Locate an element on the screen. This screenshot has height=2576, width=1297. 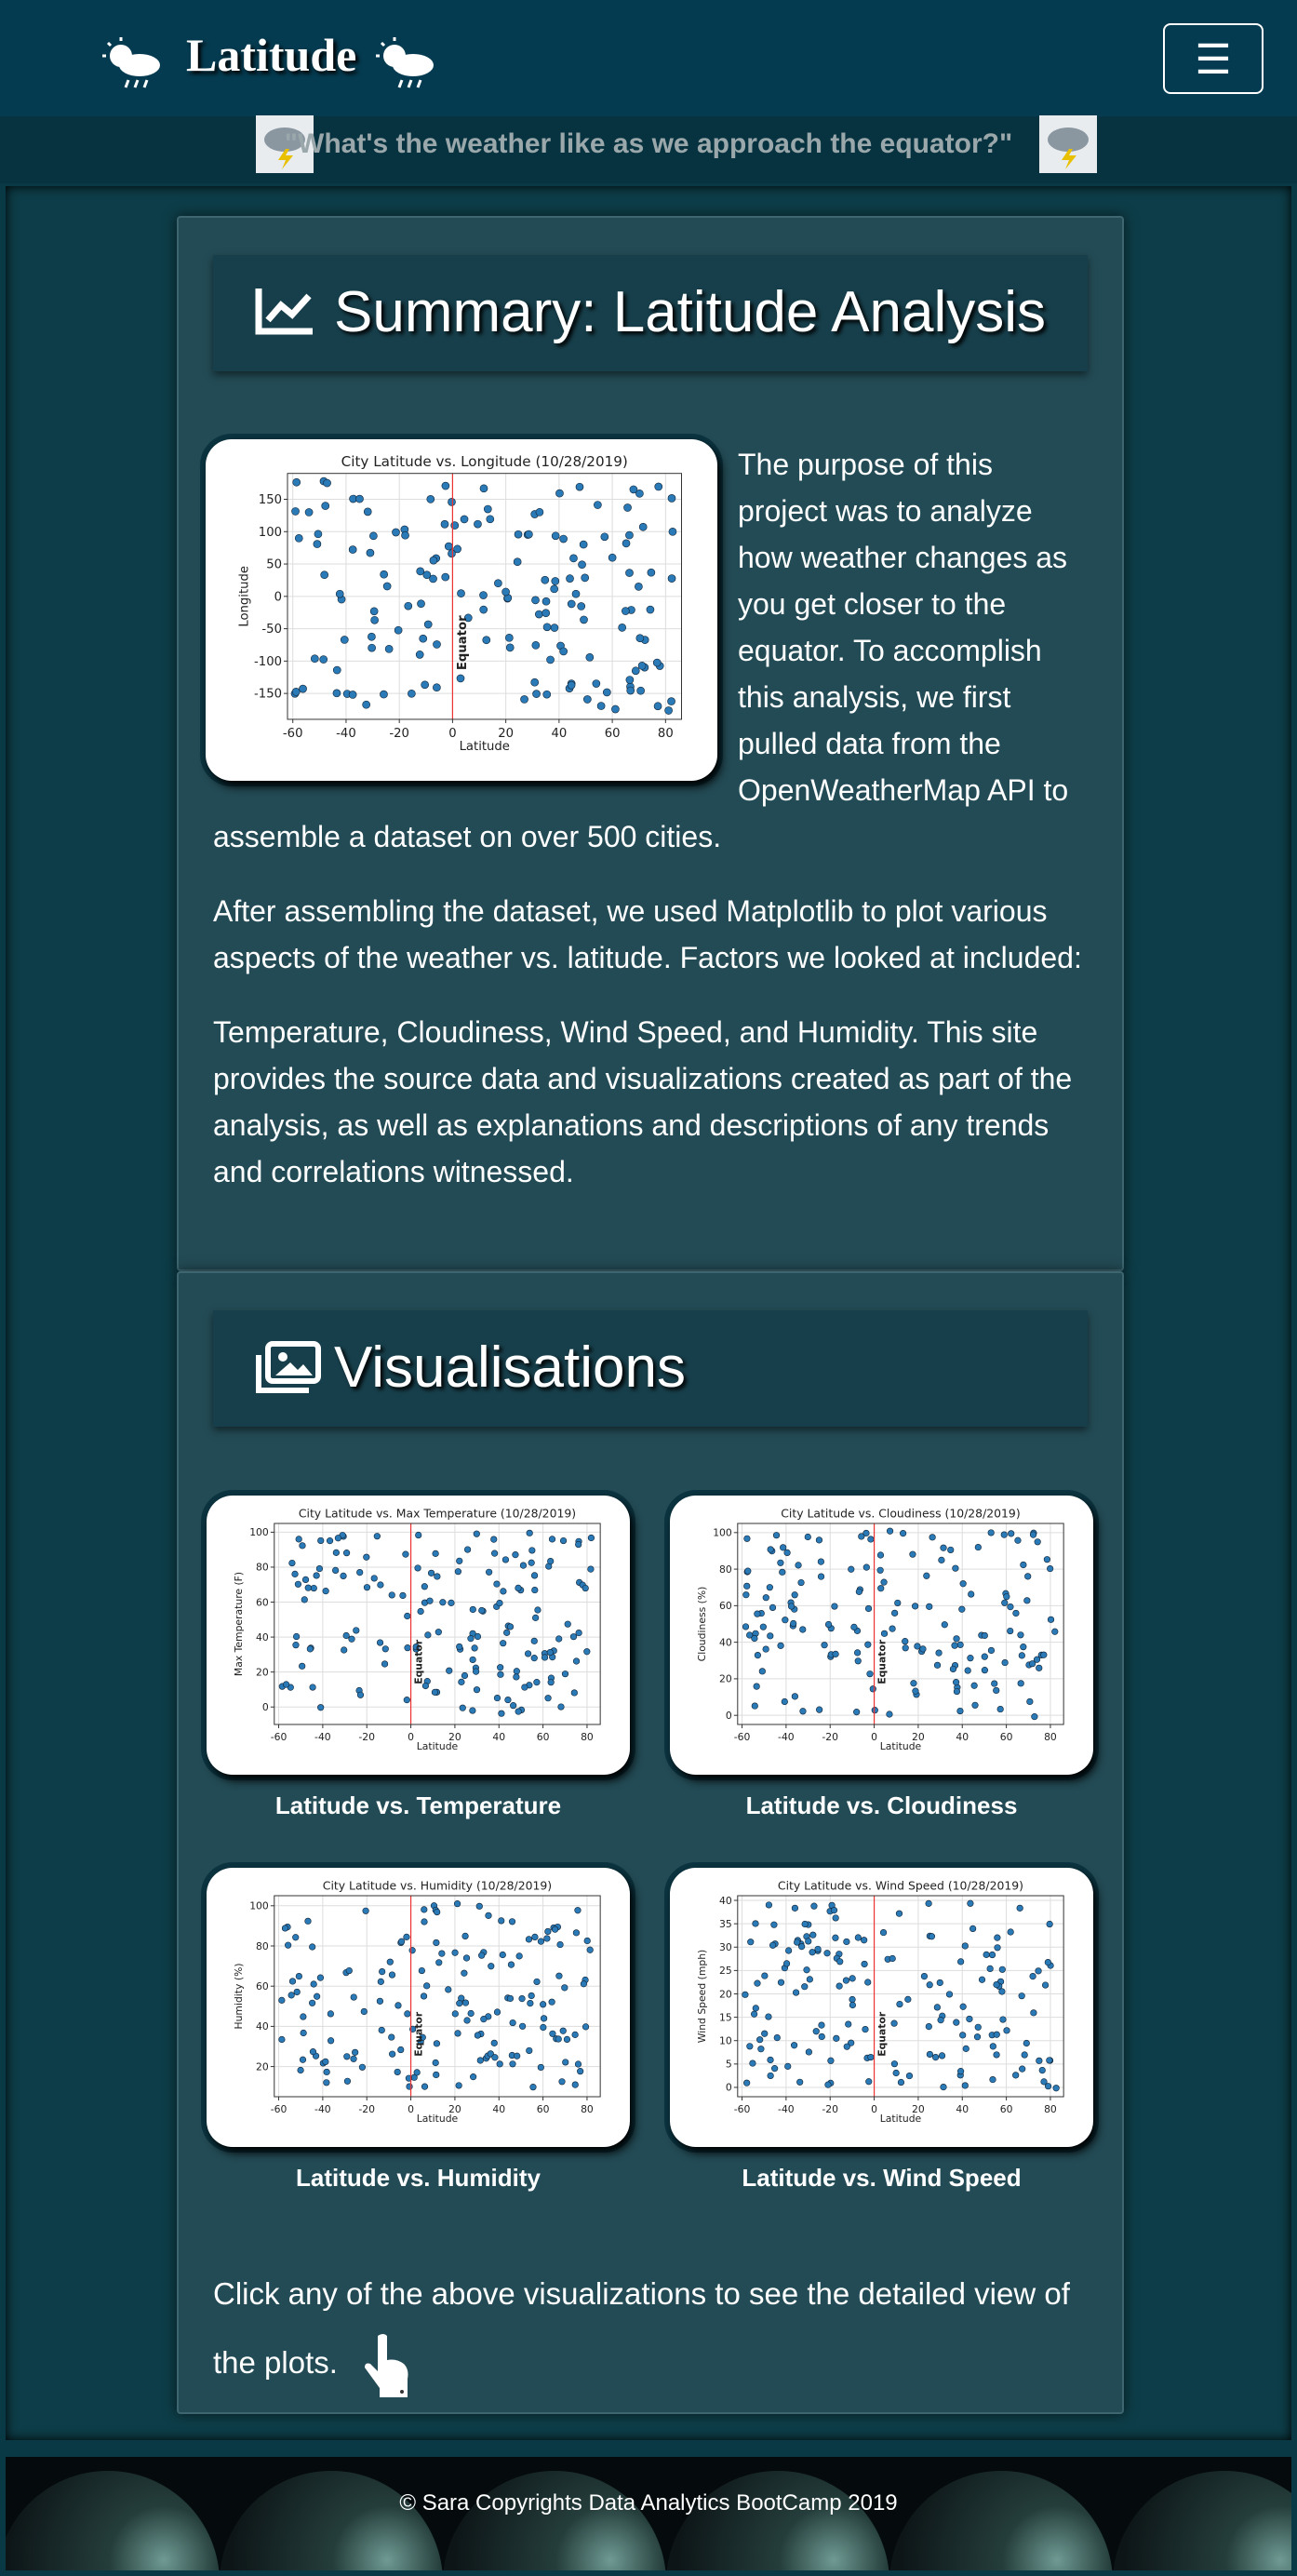
y-tick-label: 20 is located at coordinates (262, 2066).